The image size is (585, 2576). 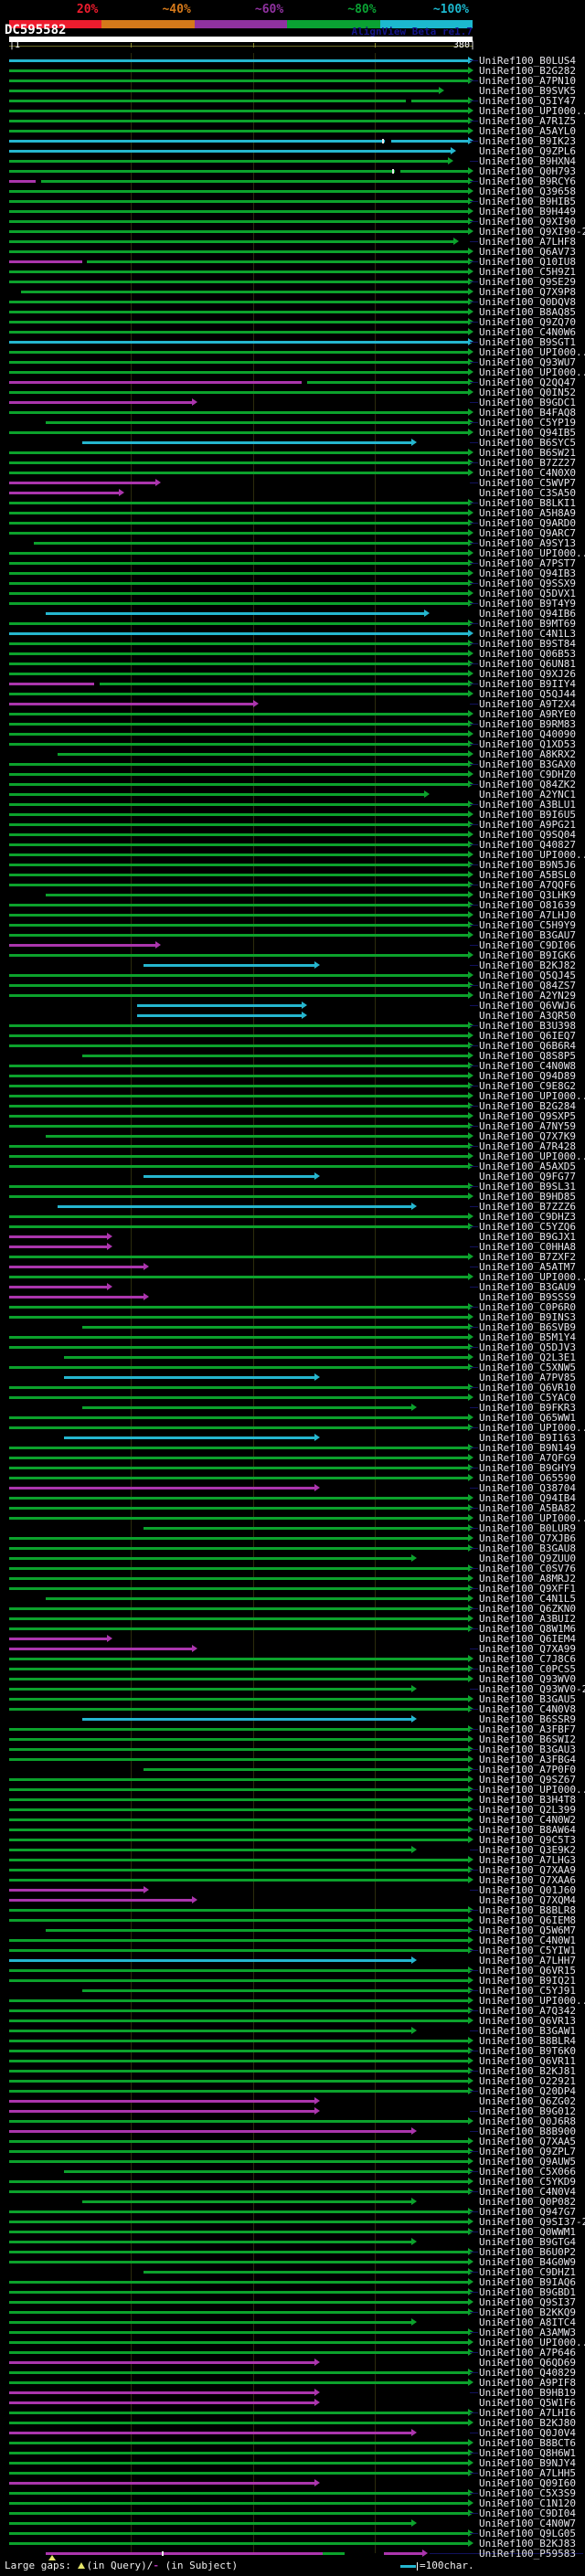 What do you see at coordinates (528, 1016) in the screenshot?
I see `hit-label: UniRef100_A3QR50` at bounding box center [528, 1016].